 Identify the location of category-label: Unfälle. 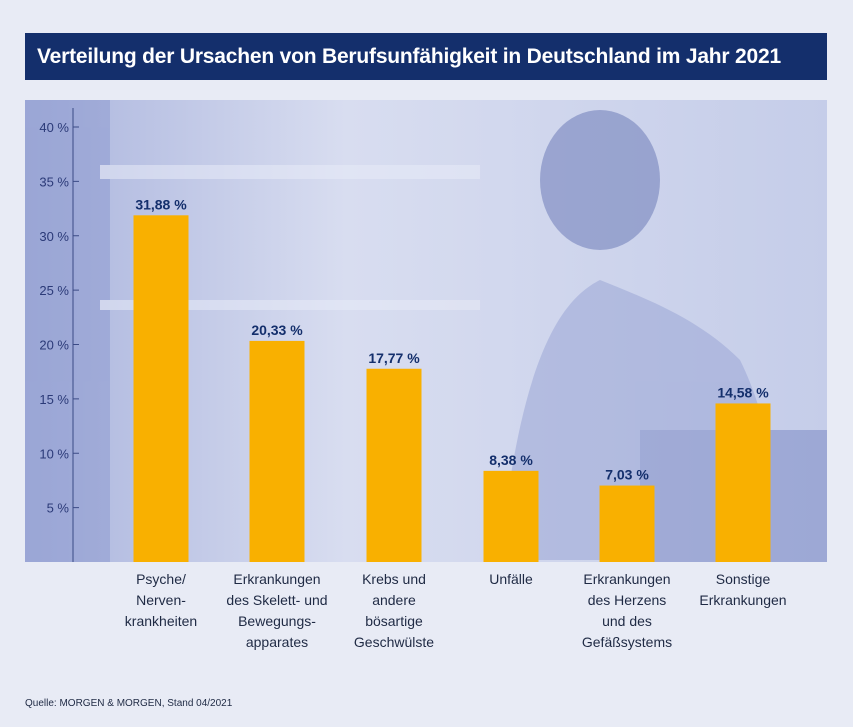
(511, 579).